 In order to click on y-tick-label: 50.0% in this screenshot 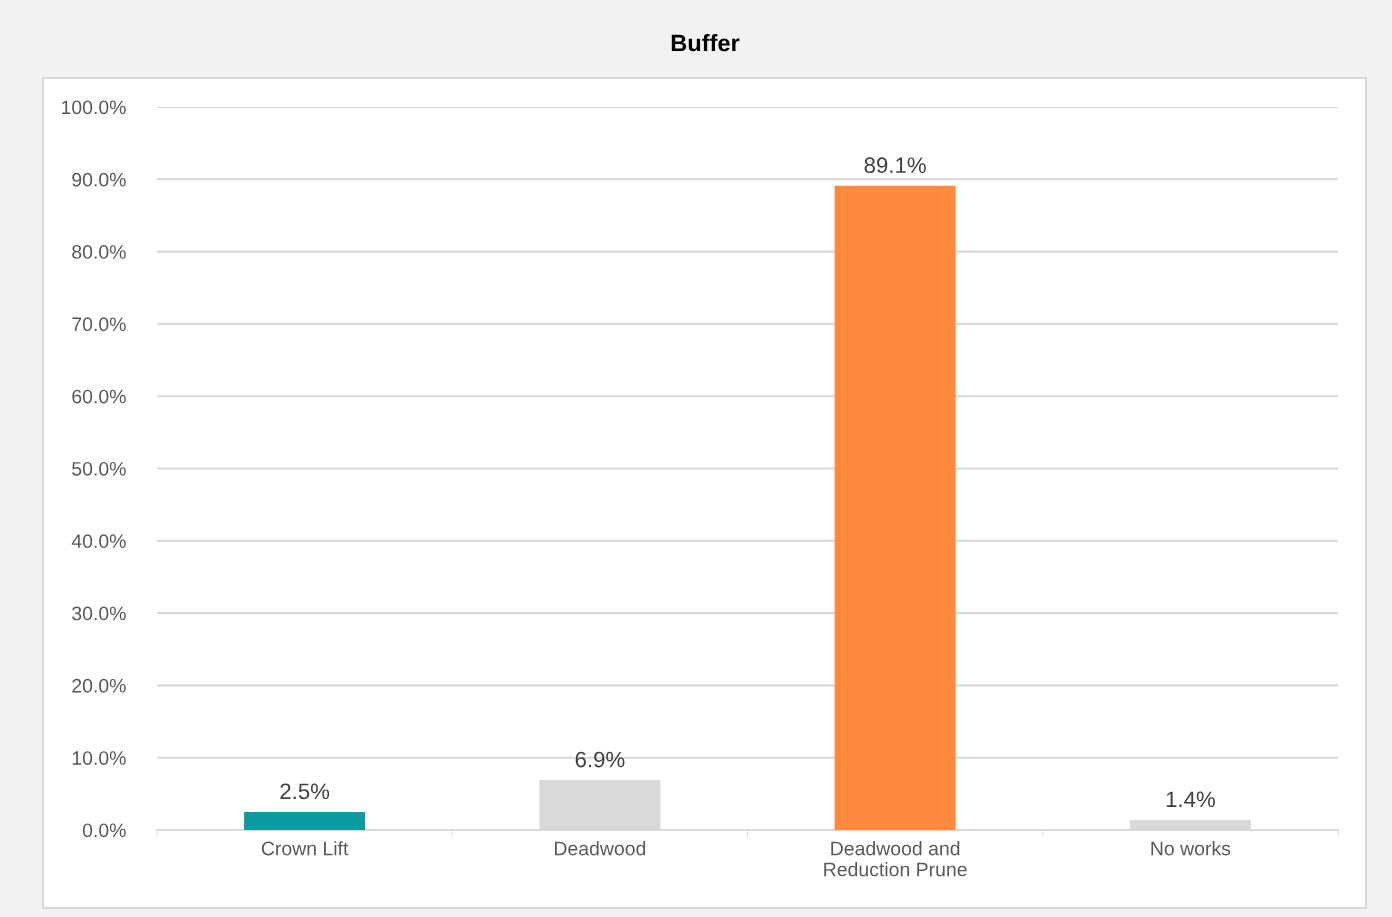, I will do `click(99, 468)`.